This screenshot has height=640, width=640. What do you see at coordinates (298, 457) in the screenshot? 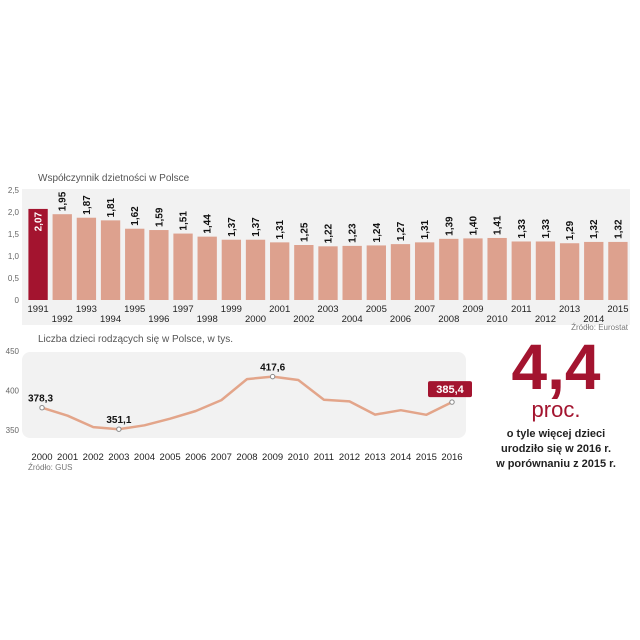
I see `line-x-tick-label: 2010` at bounding box center [298, 457].